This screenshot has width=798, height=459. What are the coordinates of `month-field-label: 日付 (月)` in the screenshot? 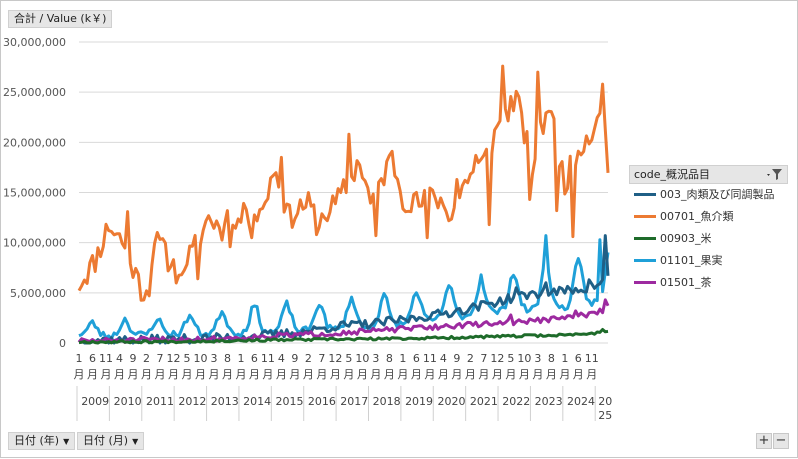 It's located at (106, 440).